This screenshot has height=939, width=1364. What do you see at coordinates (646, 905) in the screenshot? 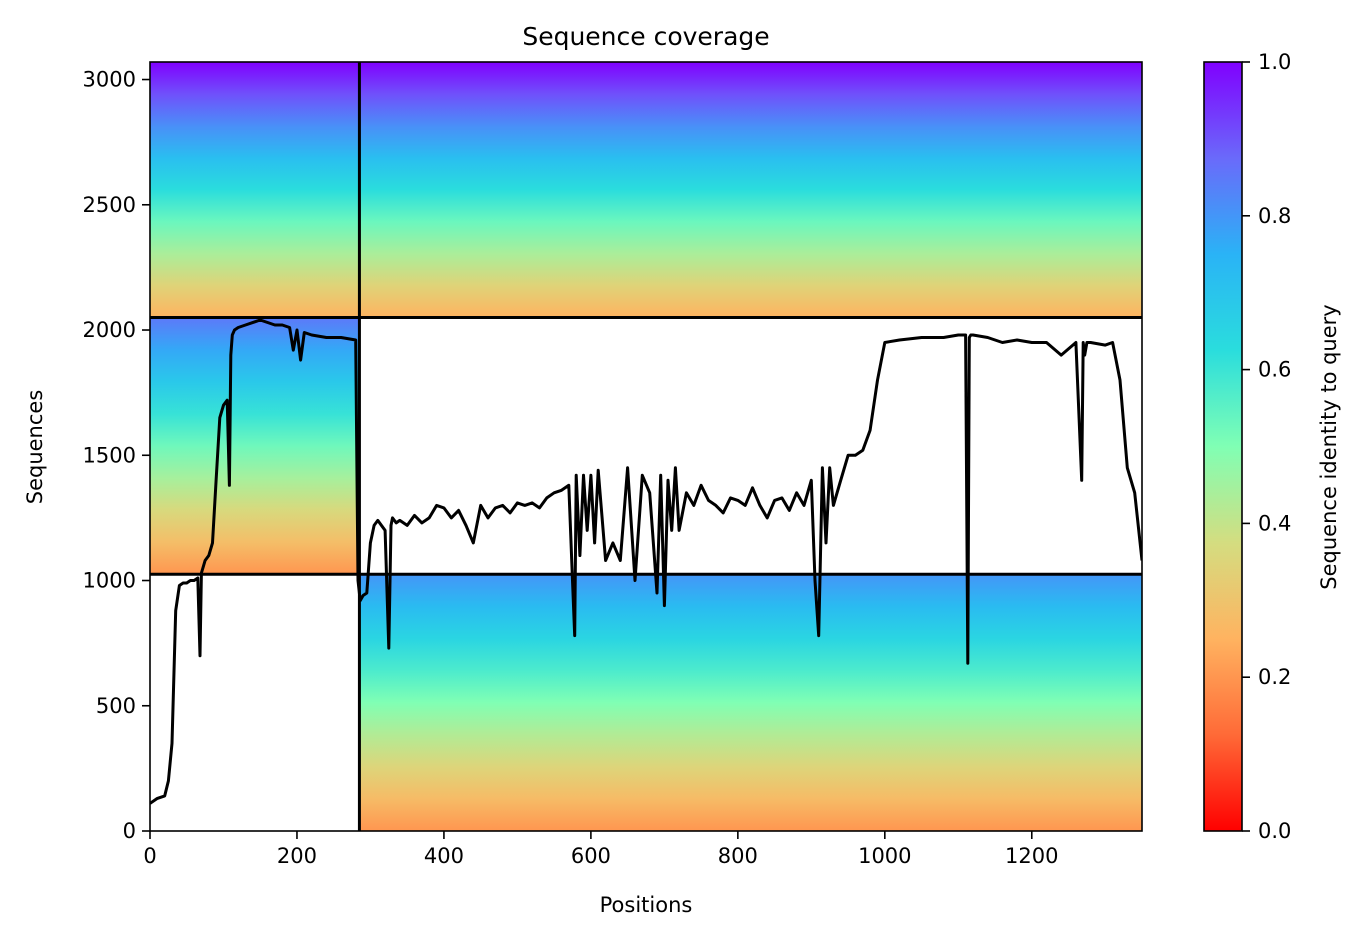
I see `x-axis-label: Positions` at bounding box center [646, 905].